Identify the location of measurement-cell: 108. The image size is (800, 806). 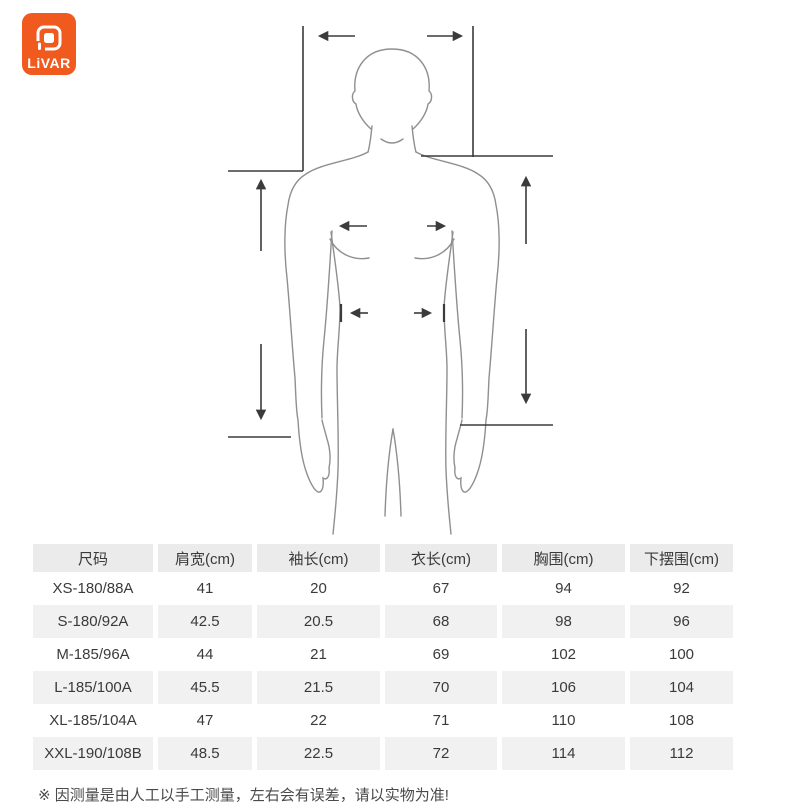
(681, 720).